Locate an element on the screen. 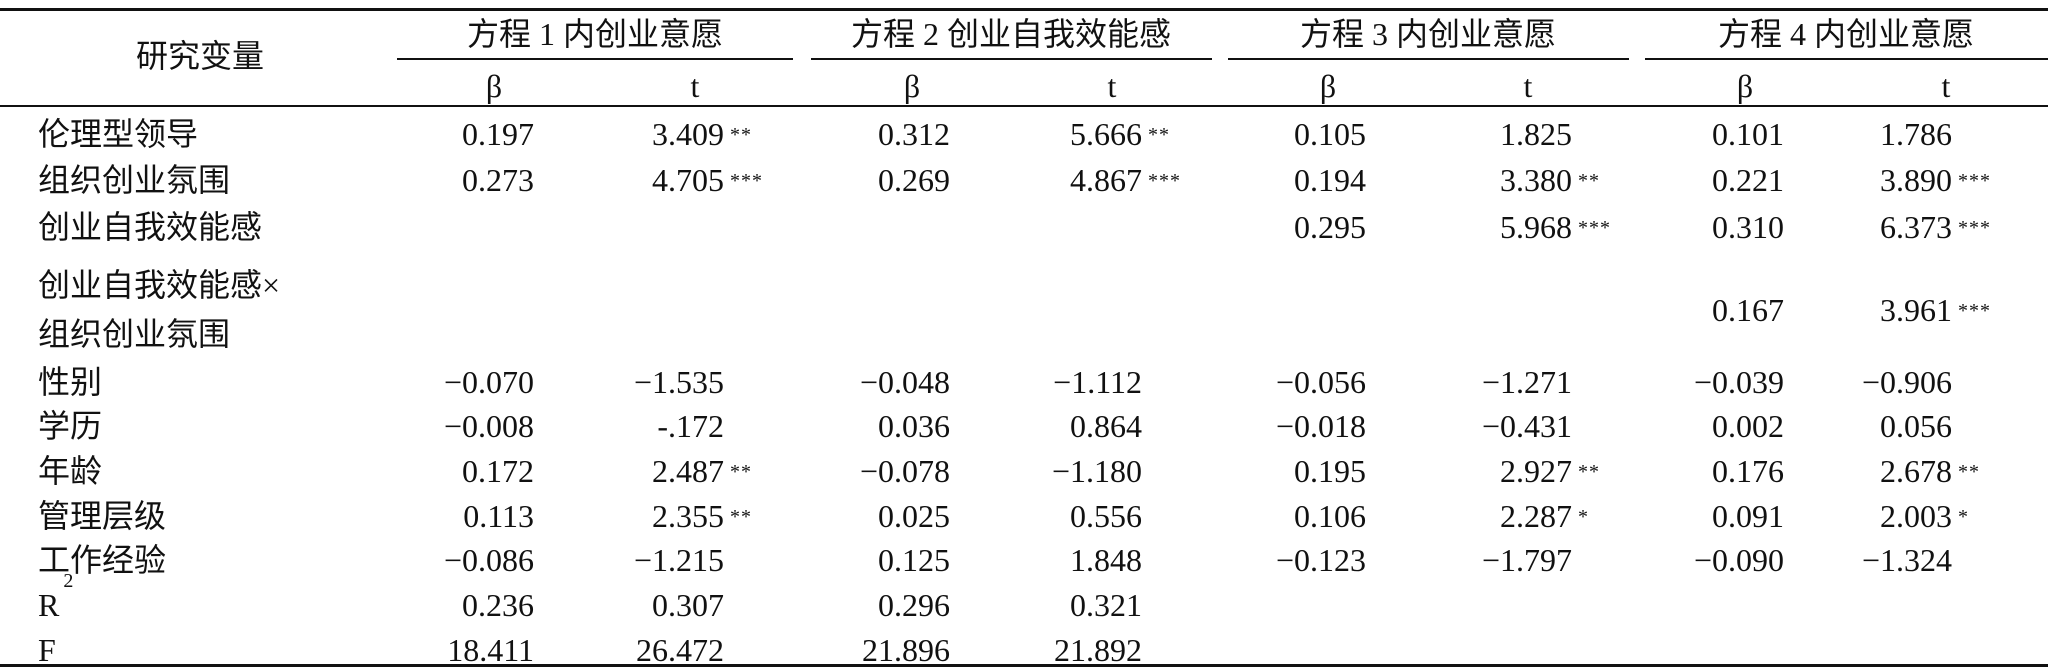 This screenshot has height=672, width=2048. beta-value: −0.048 is located at coordinates (904, 382).